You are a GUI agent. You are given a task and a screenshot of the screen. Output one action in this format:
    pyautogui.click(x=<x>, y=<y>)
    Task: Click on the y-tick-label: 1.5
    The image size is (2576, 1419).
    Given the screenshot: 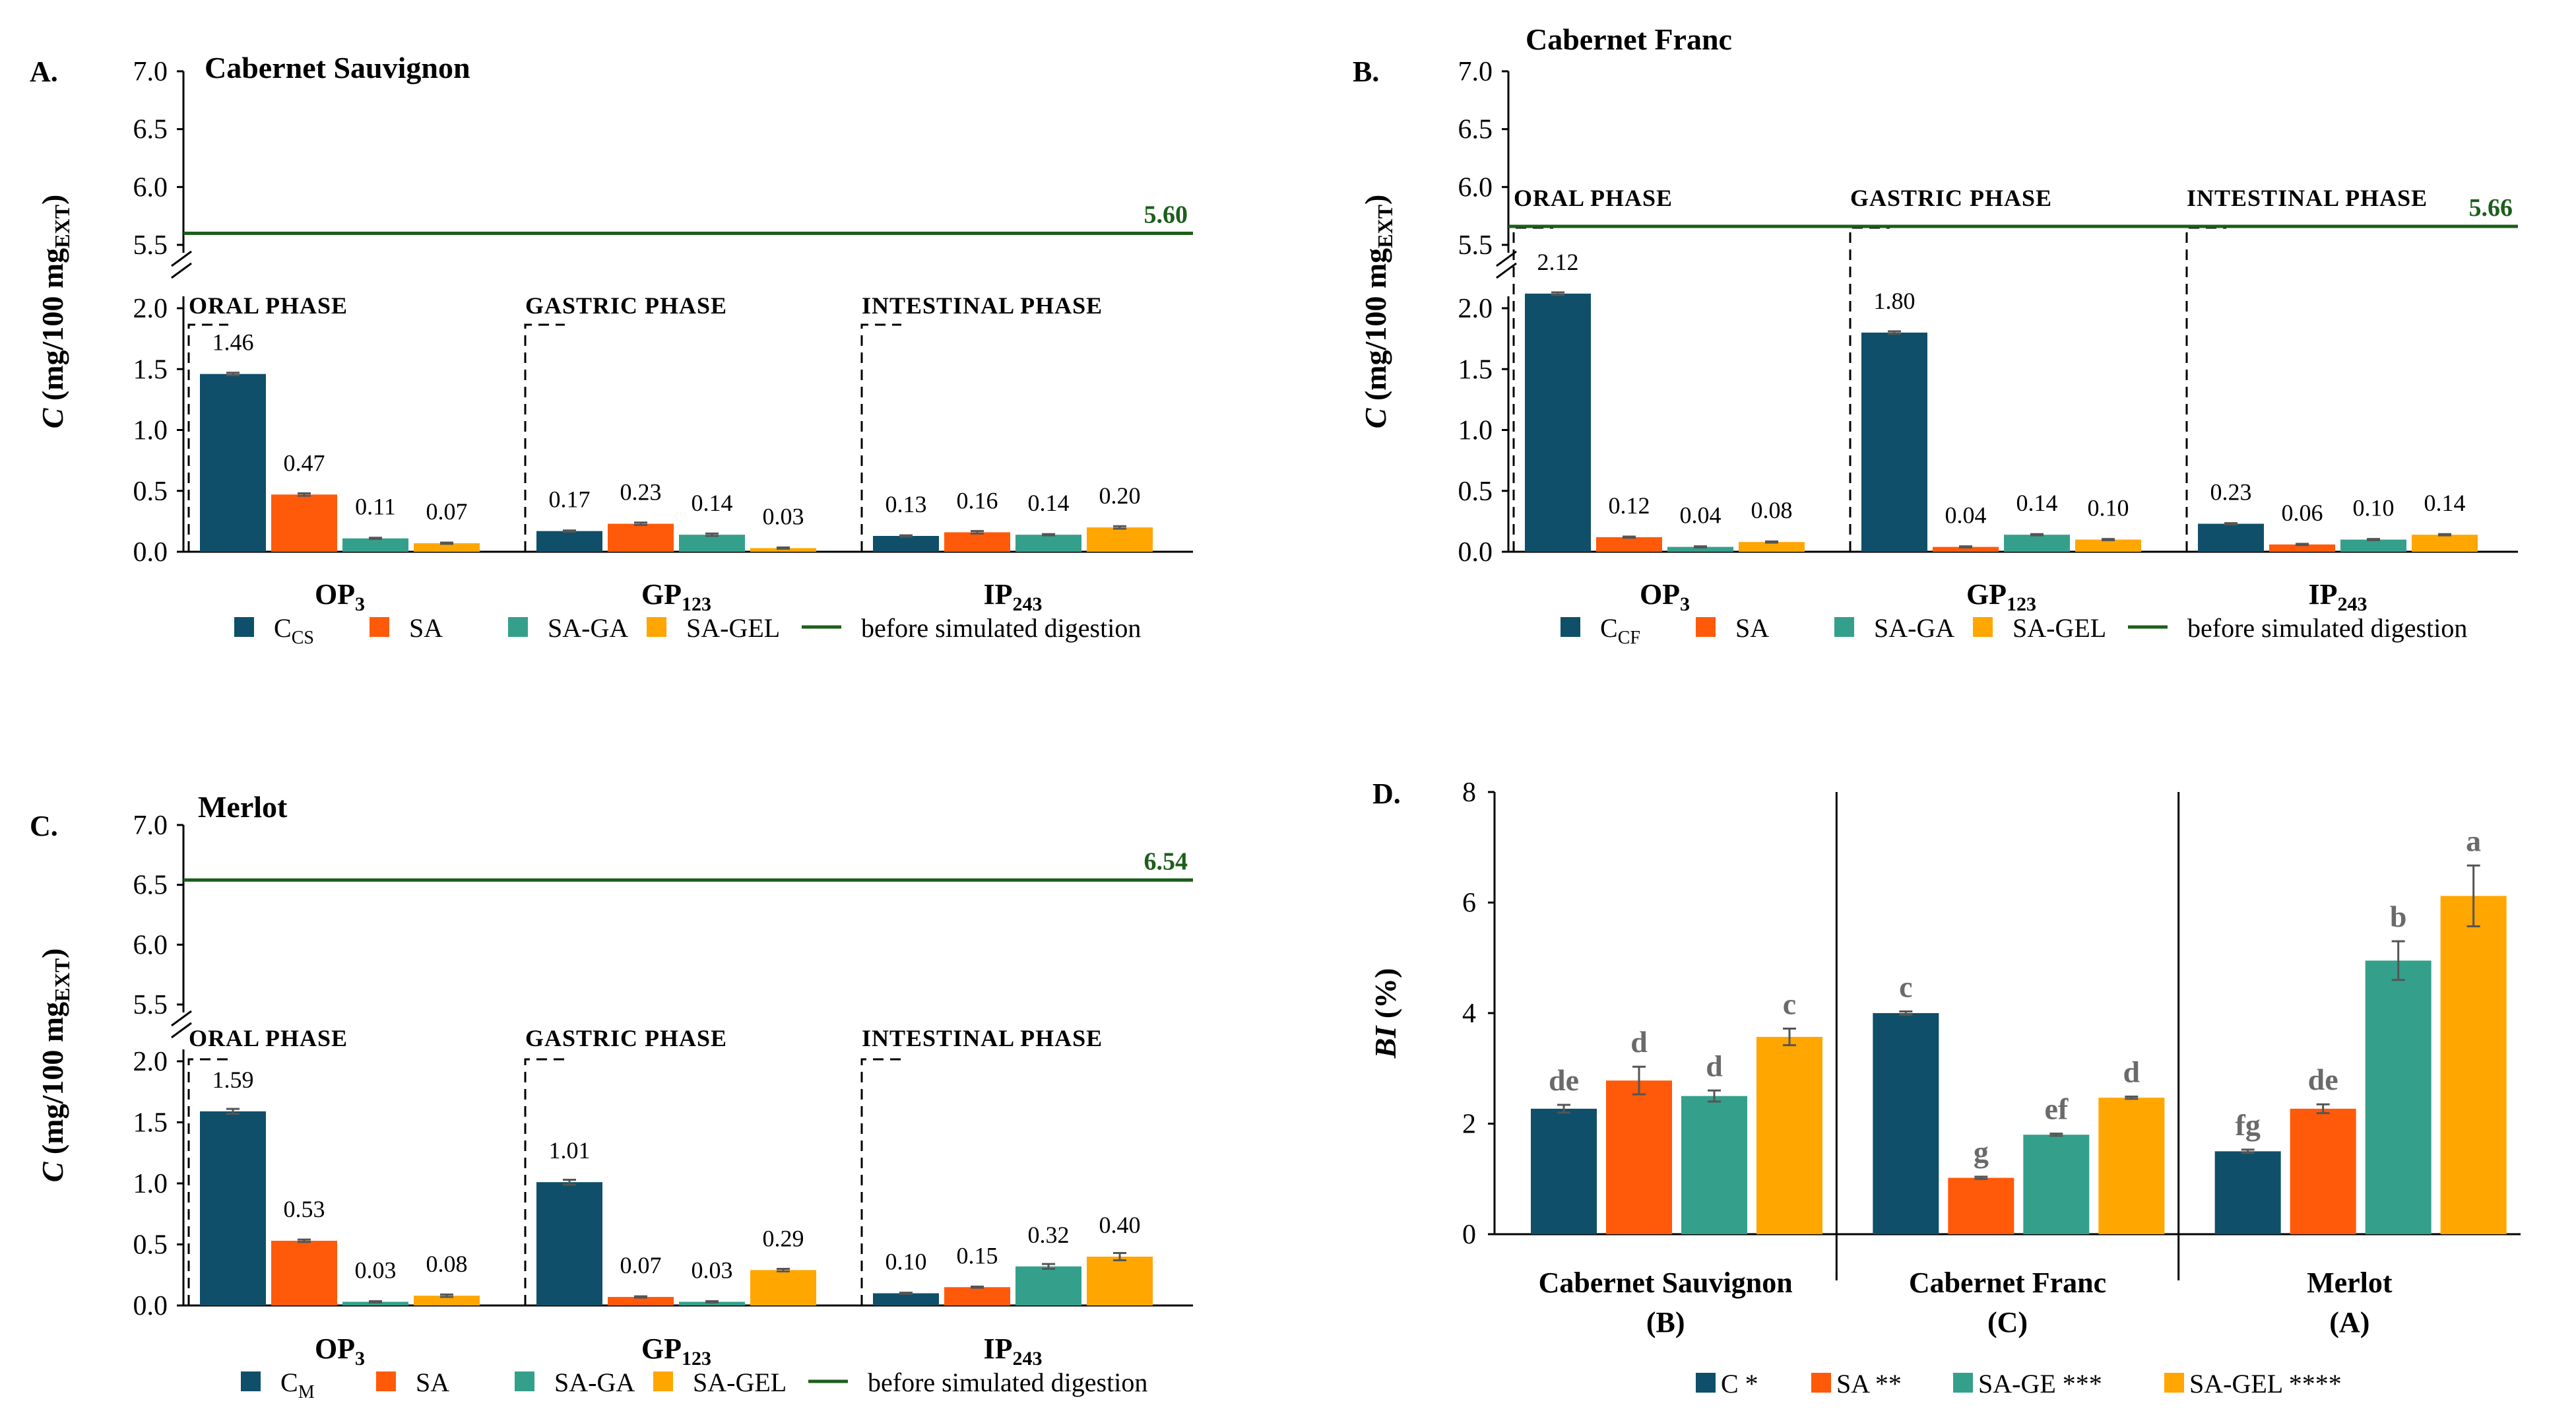 What is the action you would take?
    pyautogui.click(x=150, y=1123)
    